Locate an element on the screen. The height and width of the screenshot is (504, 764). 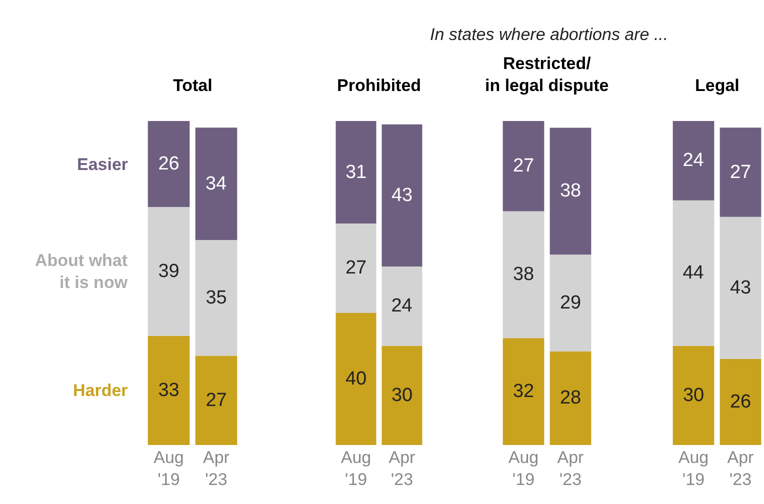
chart-title: Restricted/ in legal dispute is located at coordinates (547, 75).